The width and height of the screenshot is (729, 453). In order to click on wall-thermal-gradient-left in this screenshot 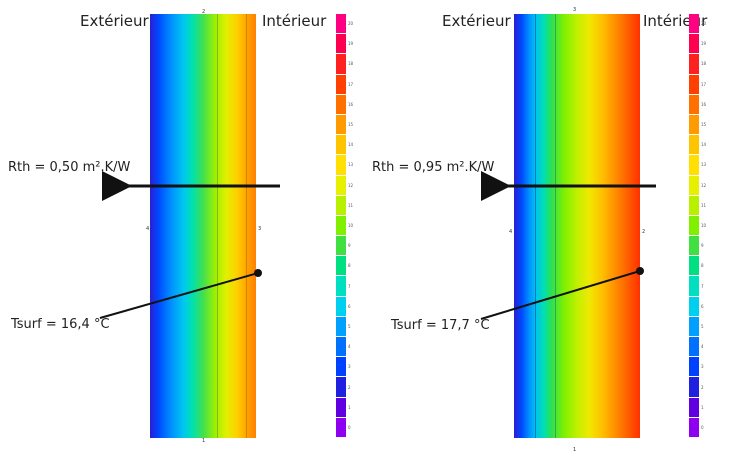, I will do `click(203, 226)`.